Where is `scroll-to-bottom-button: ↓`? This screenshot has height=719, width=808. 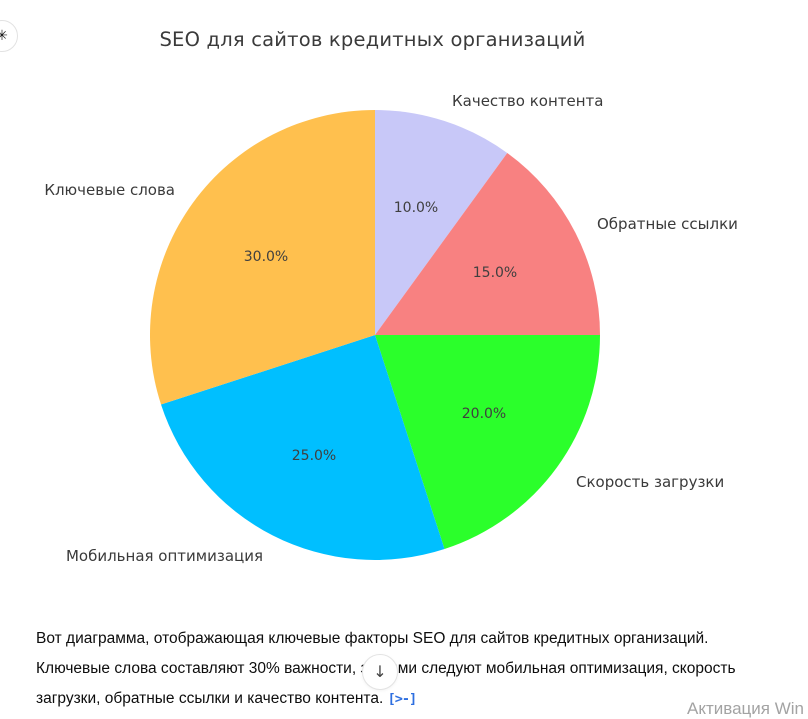 scroll-to-bottom-button: ↓ is located at coordinates (380, 672).